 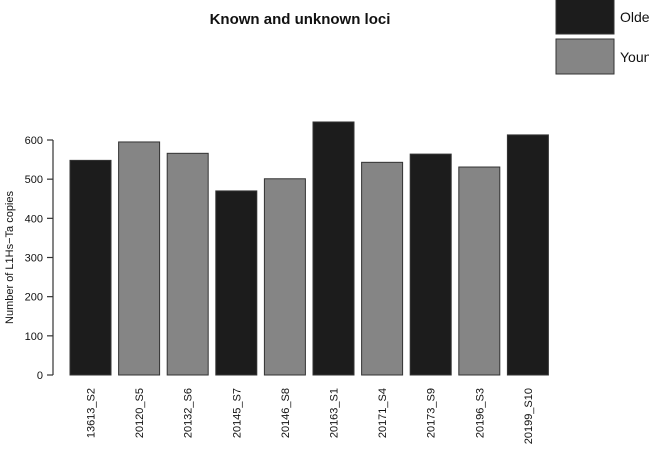 I want to click on y-tick-label: 300, so click(x=34, y=259).